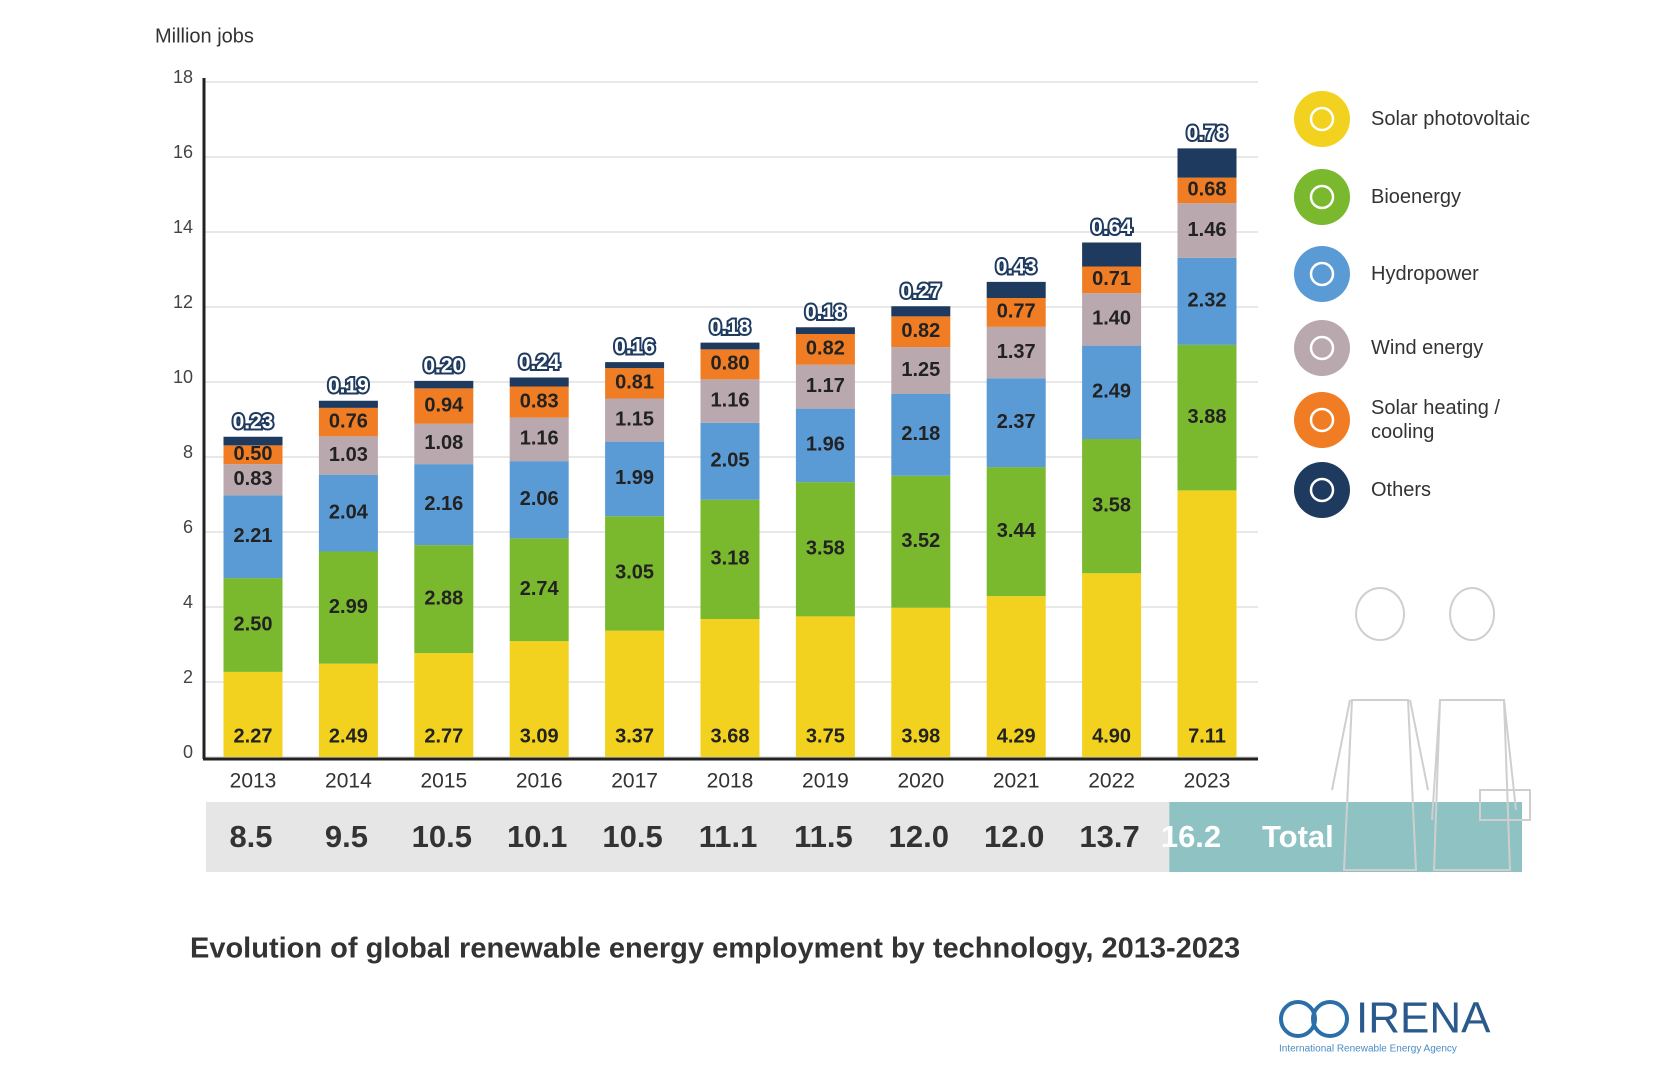 The width and height of the screenshot is (1663, 1080). Describe the element at coordinates (1016, 312) in the screenshot. I see `data-label: 0.77` at that location.